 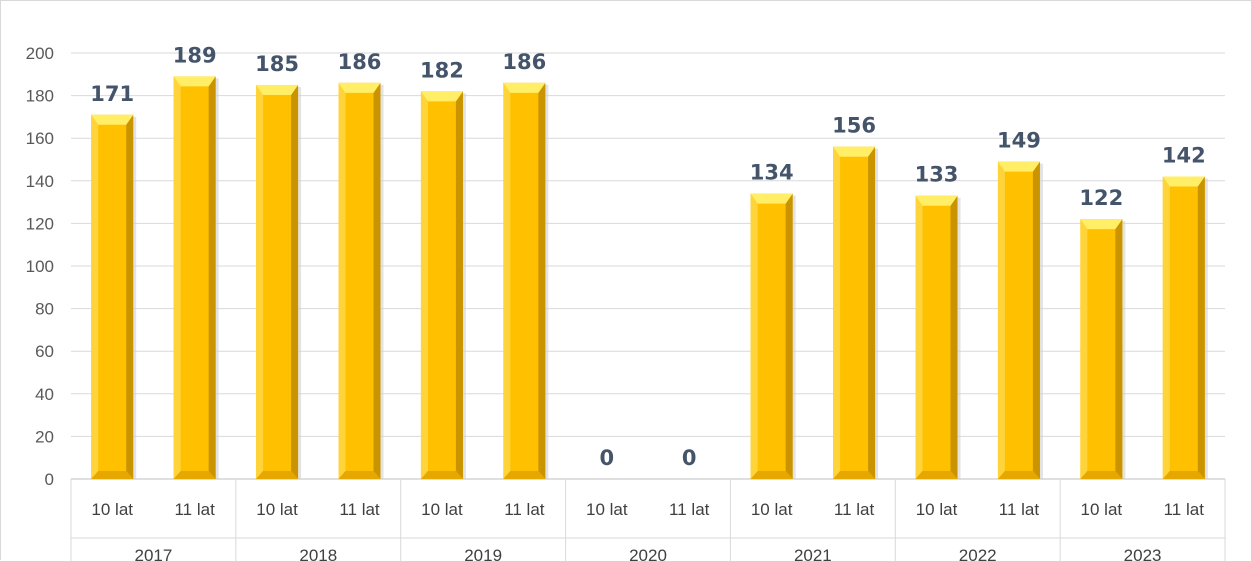 What do you see at coordinates (195, 55) in the screenshot?
I see `data-label: 189` at bounding box center [195, 55].